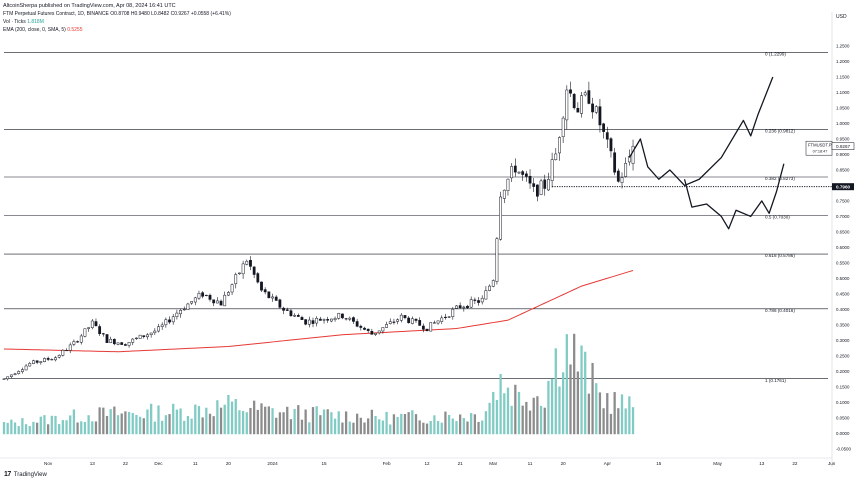 The width and height of the screenshot is (860, 483). What do you see at coordinates (843, 201) in the screenshot?
I see `price-tick-label: 0.7500` at bounding box center [843, 201].